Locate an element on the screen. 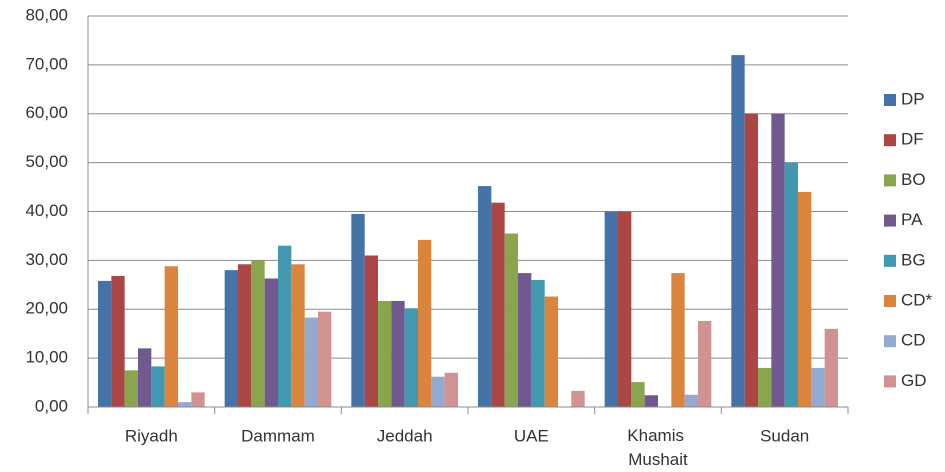 This screenshot has width=945, height=472. legend-label: DF is located at coordinates (912, 139).